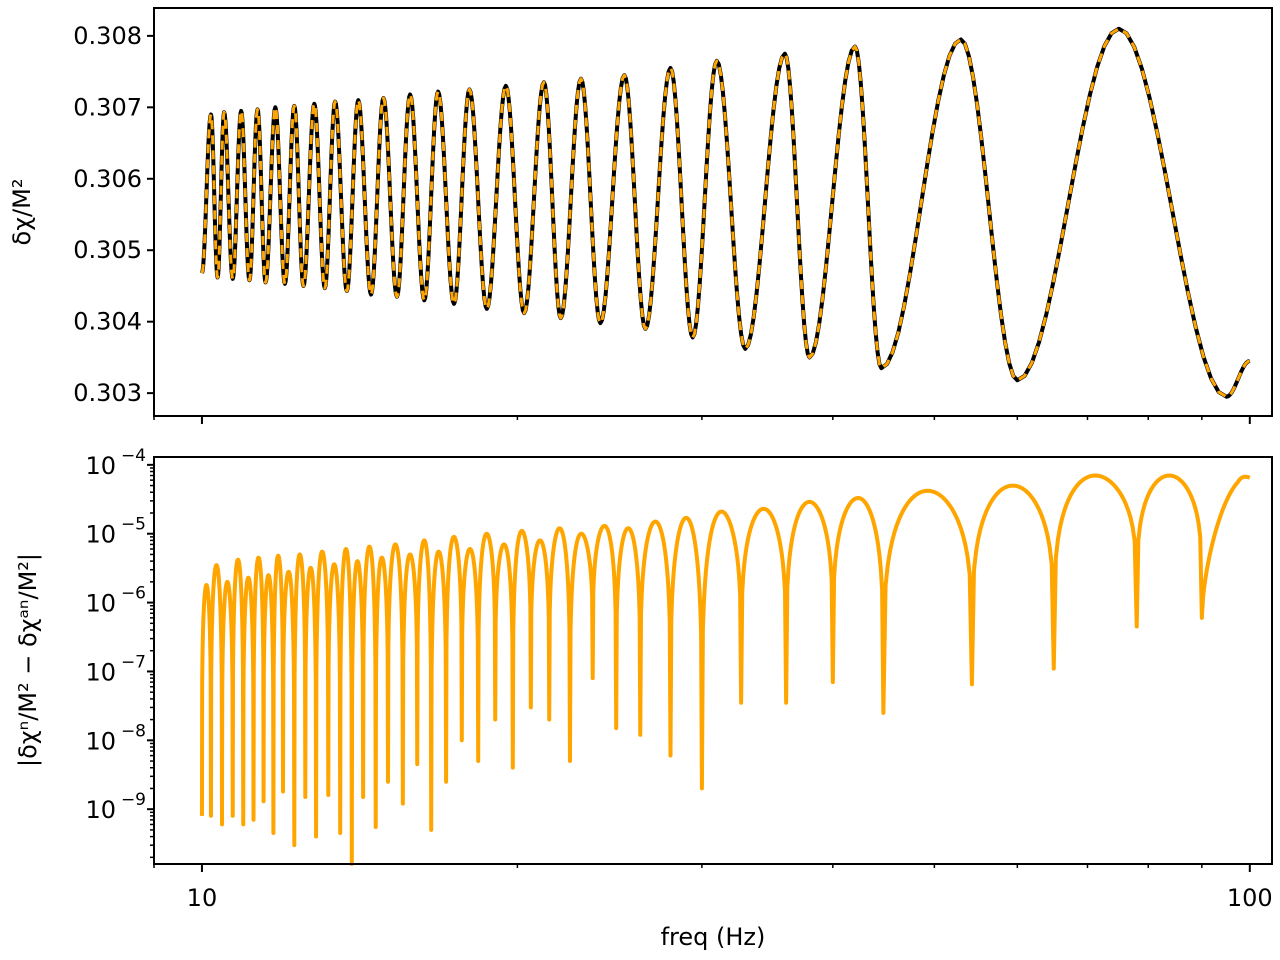 The image size is (1280, 960). What do you see at coordinates (119, 652) in the screenshot?
I see `bottom-y-ticks: 10−910−810−710−610−510−4` at bounding box center [119, 652].